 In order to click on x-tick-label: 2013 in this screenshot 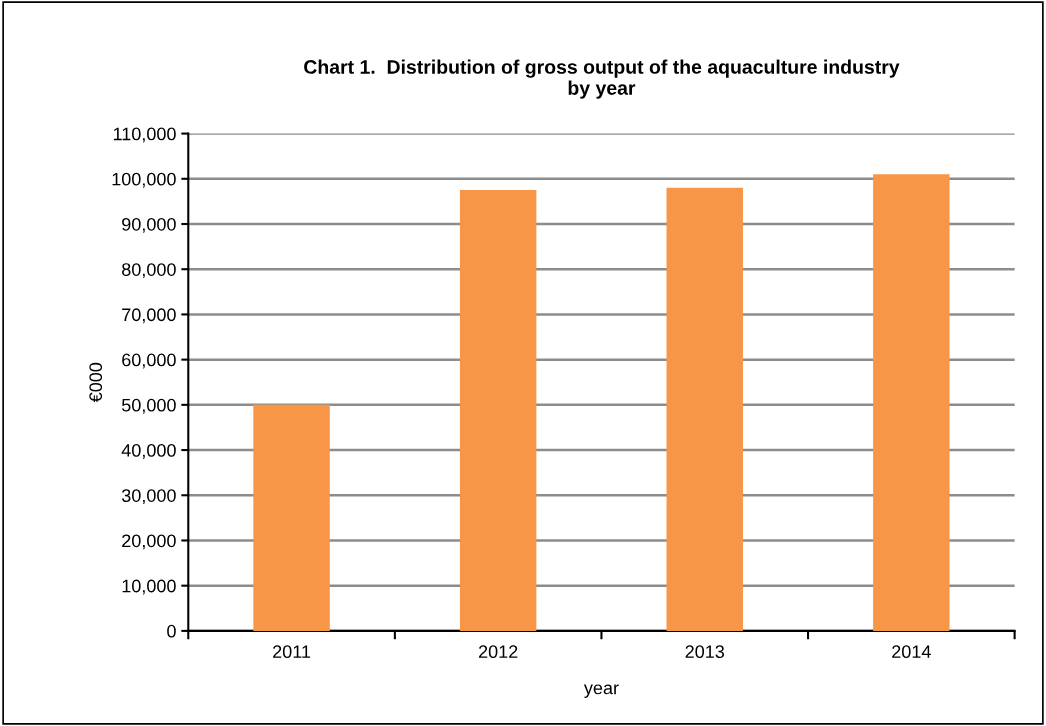, I will do `click(705, 652)`.